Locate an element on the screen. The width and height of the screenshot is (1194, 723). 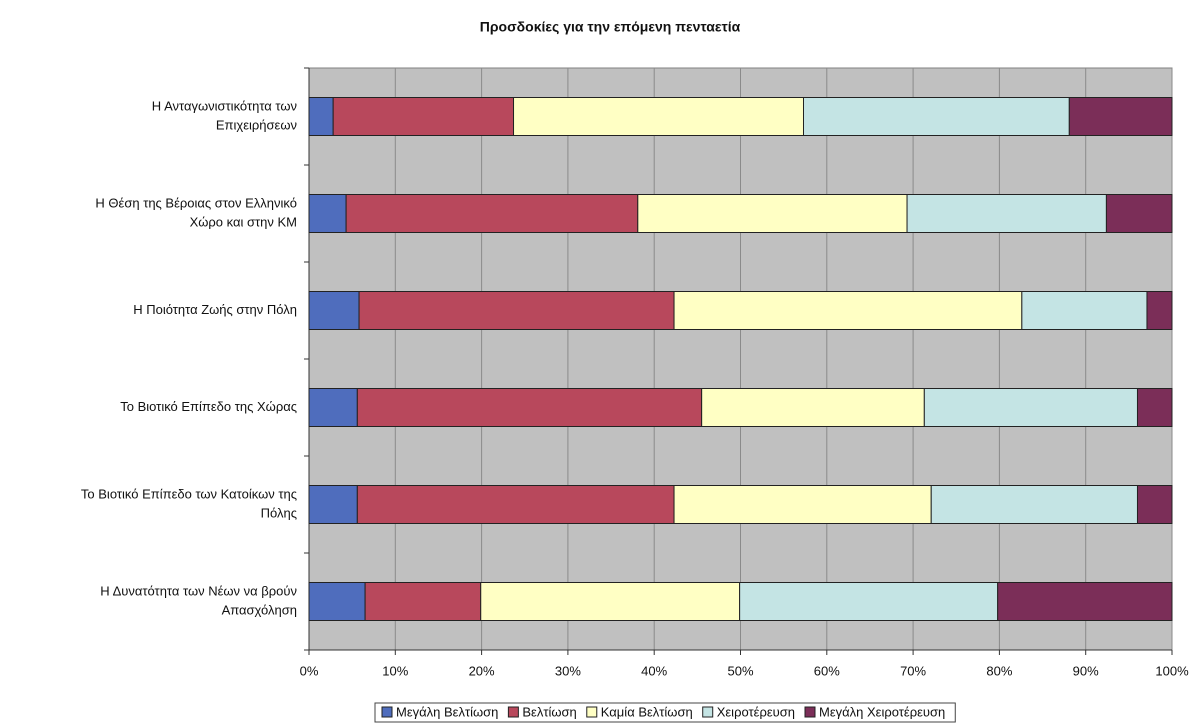
x-tick-label: 80% is located at coordinates (999, 670).